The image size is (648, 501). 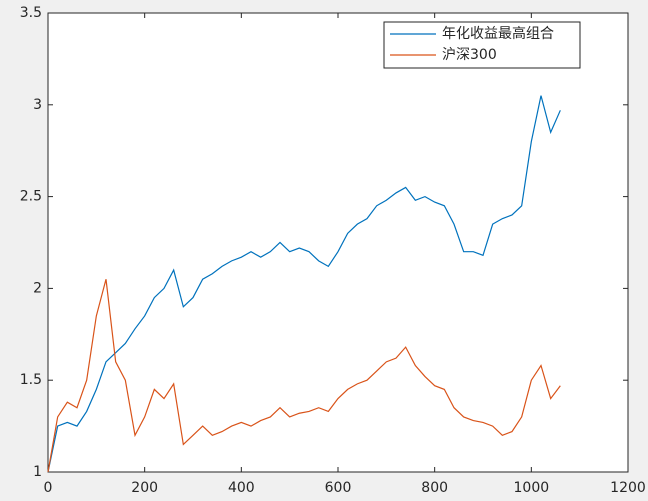 What do you see at coordinates (498, 33) in the screenshot?
I see `legend-label: 年化收益最高组合` at bounding box center [498, 33].